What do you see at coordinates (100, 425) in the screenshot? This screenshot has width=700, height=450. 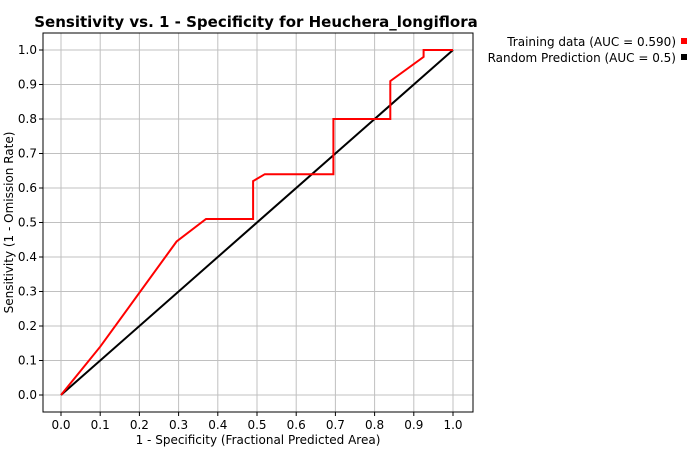 I see `x-tick-label: 0.1` at bounding box center [100, 425].